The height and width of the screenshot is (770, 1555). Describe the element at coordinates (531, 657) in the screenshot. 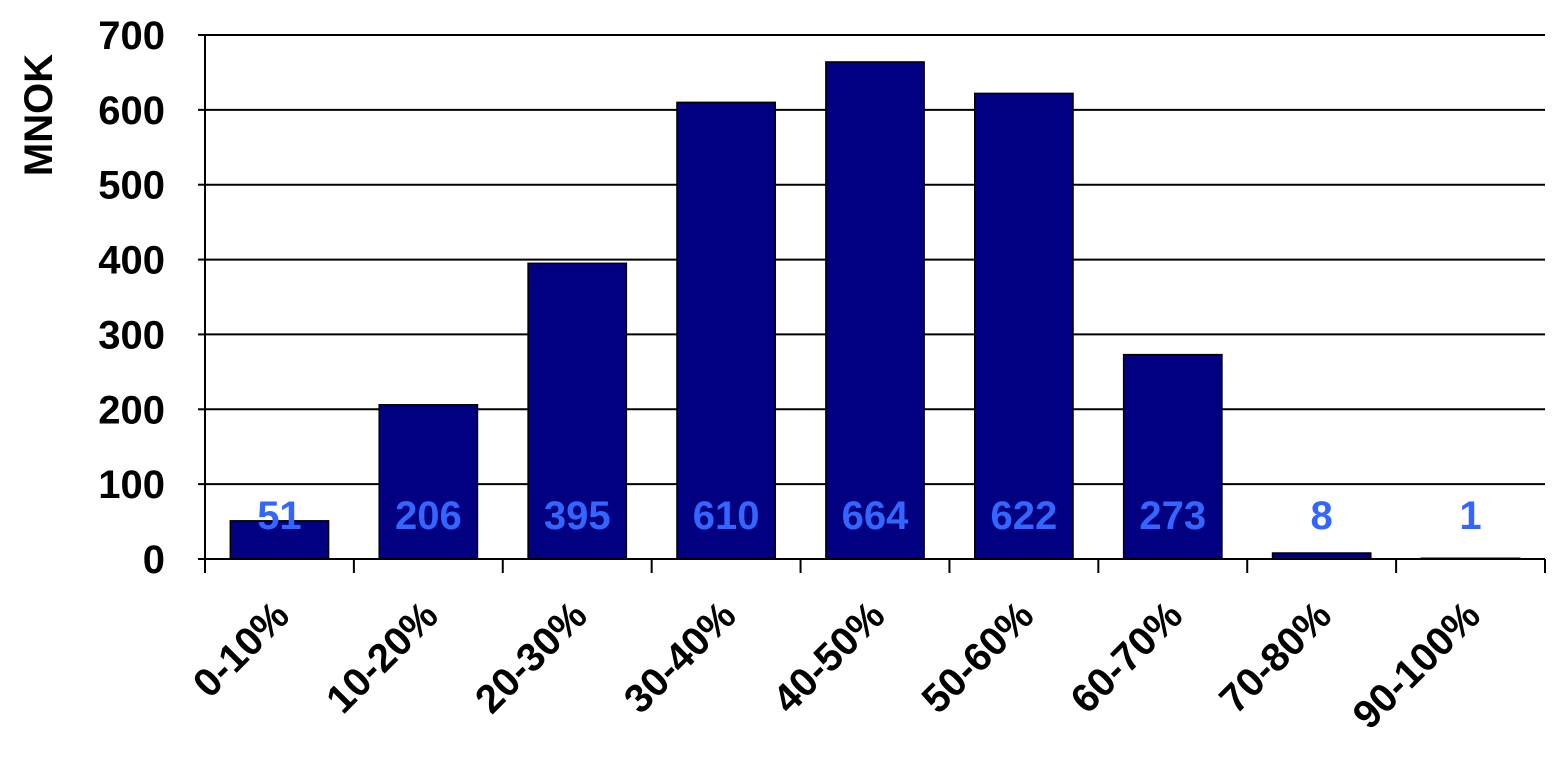

I see `x-tick-label: 20-30%` at that location.